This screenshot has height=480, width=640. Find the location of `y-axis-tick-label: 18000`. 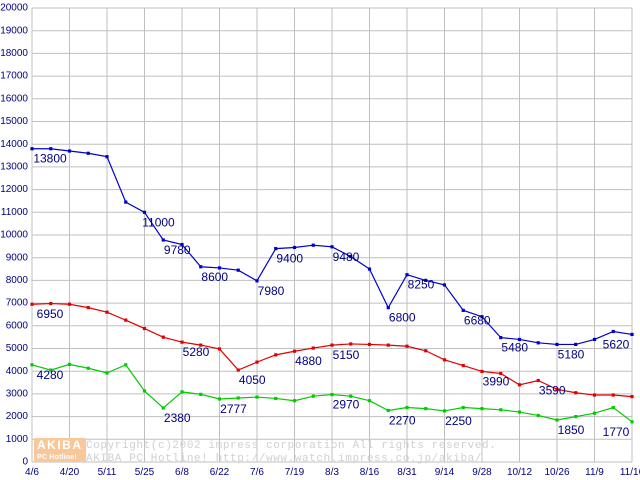

y-axis-tick-label: 18000 is located at coordinates (14, 53).